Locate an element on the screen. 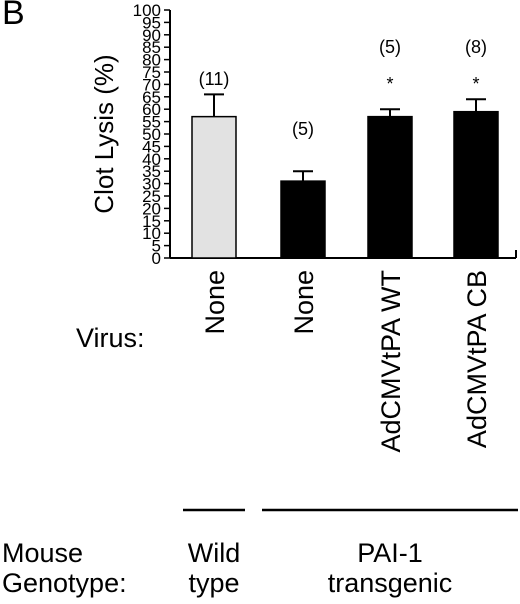 Image resolution: width=520 pixels, height=604 pixels. y-tick-label: 50 is located at coordinates (151, 134).